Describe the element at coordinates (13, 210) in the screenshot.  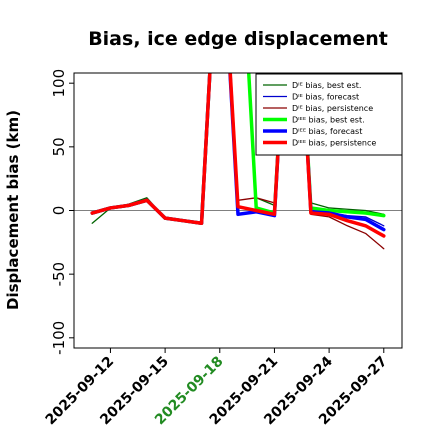
I see `y-axis-label: Displacement bias (km)` at that location.